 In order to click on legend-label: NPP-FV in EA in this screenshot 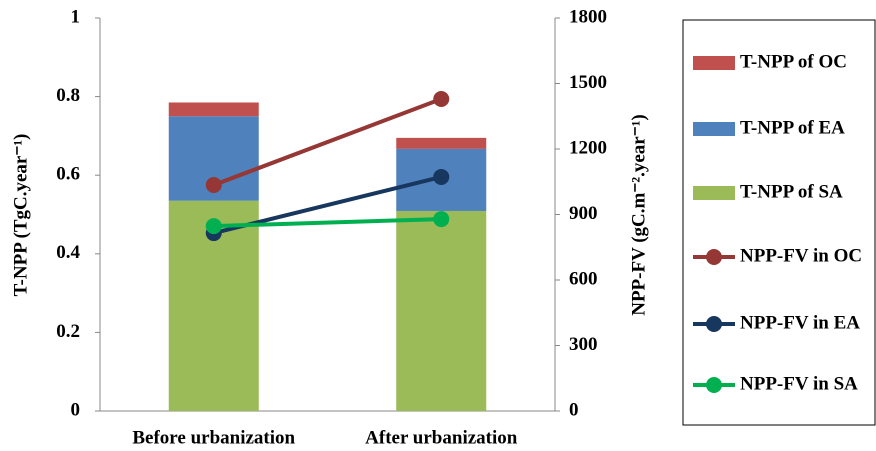, I will do `click(800, 322)`.